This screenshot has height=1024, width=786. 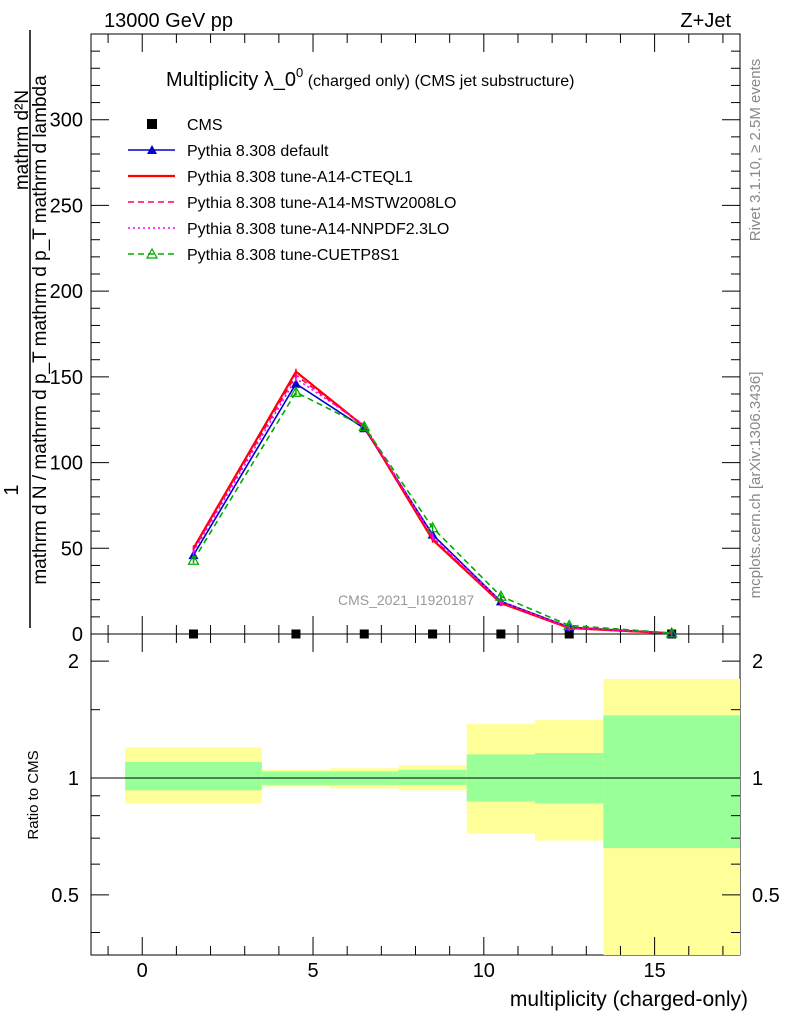 I want to click on legend-marker-cms, so click(x=152, y=124).